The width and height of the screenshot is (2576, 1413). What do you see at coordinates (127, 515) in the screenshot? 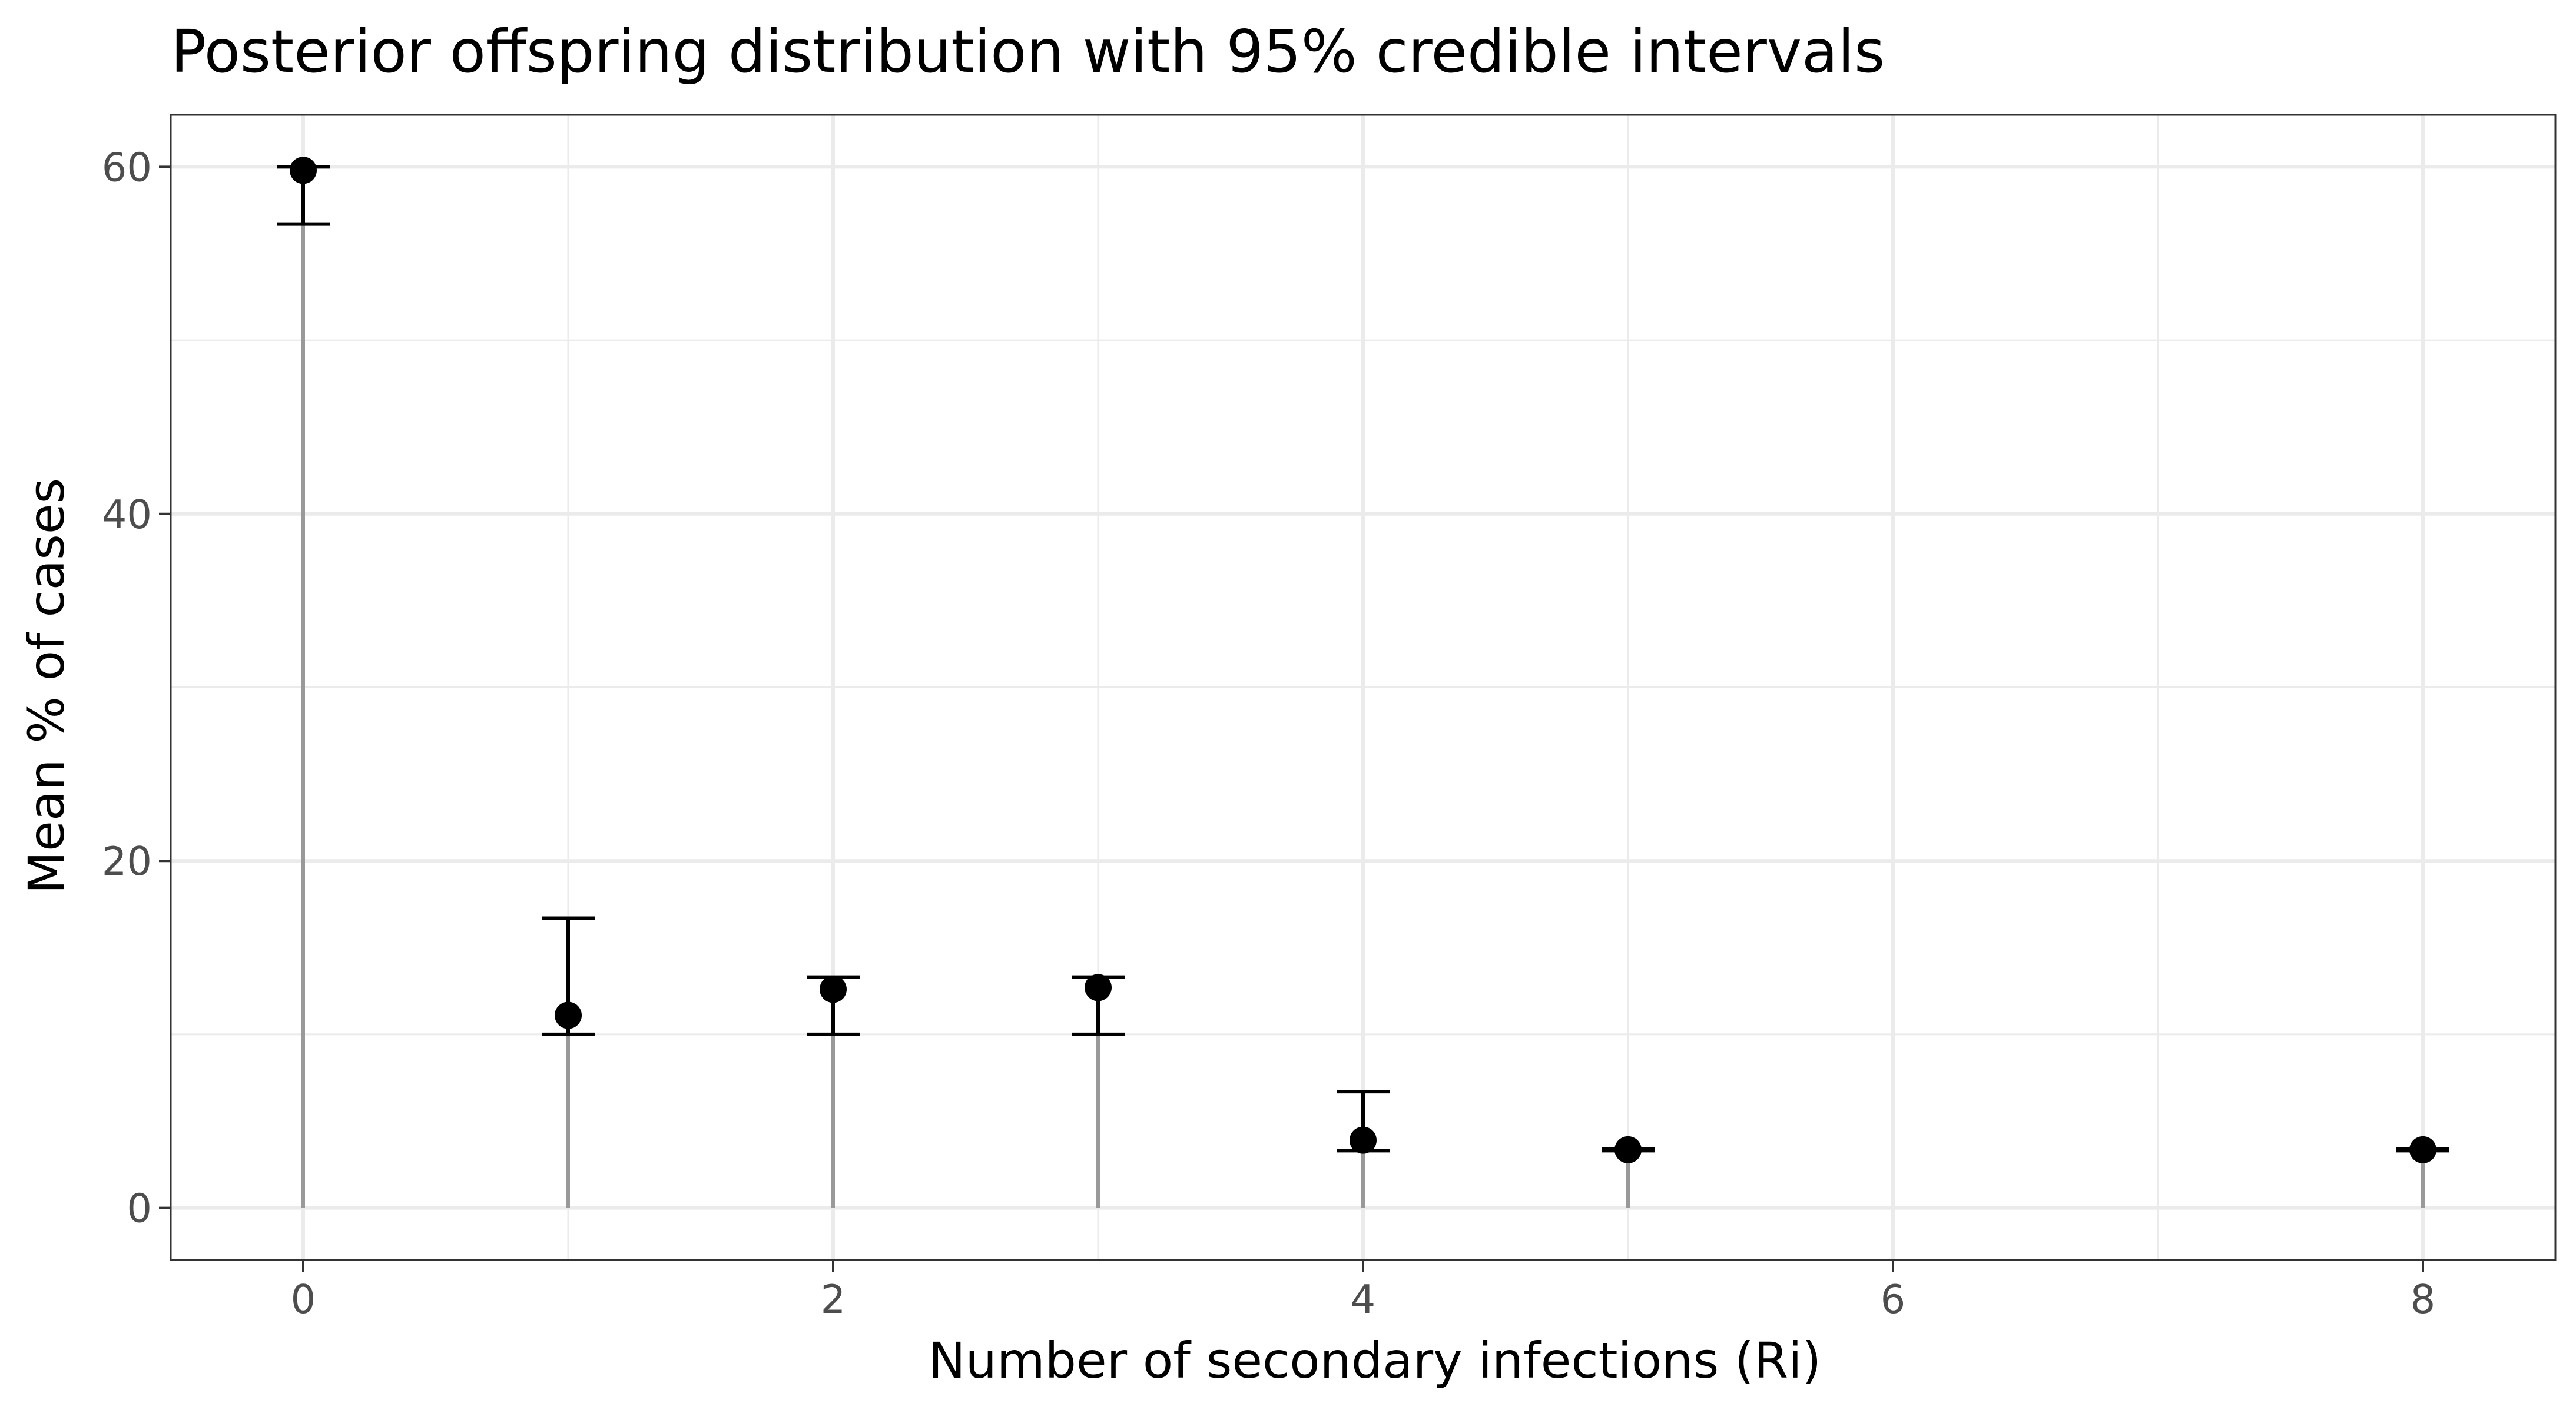
I see `y-tick-label: 40` at bounding box center [127, 515].